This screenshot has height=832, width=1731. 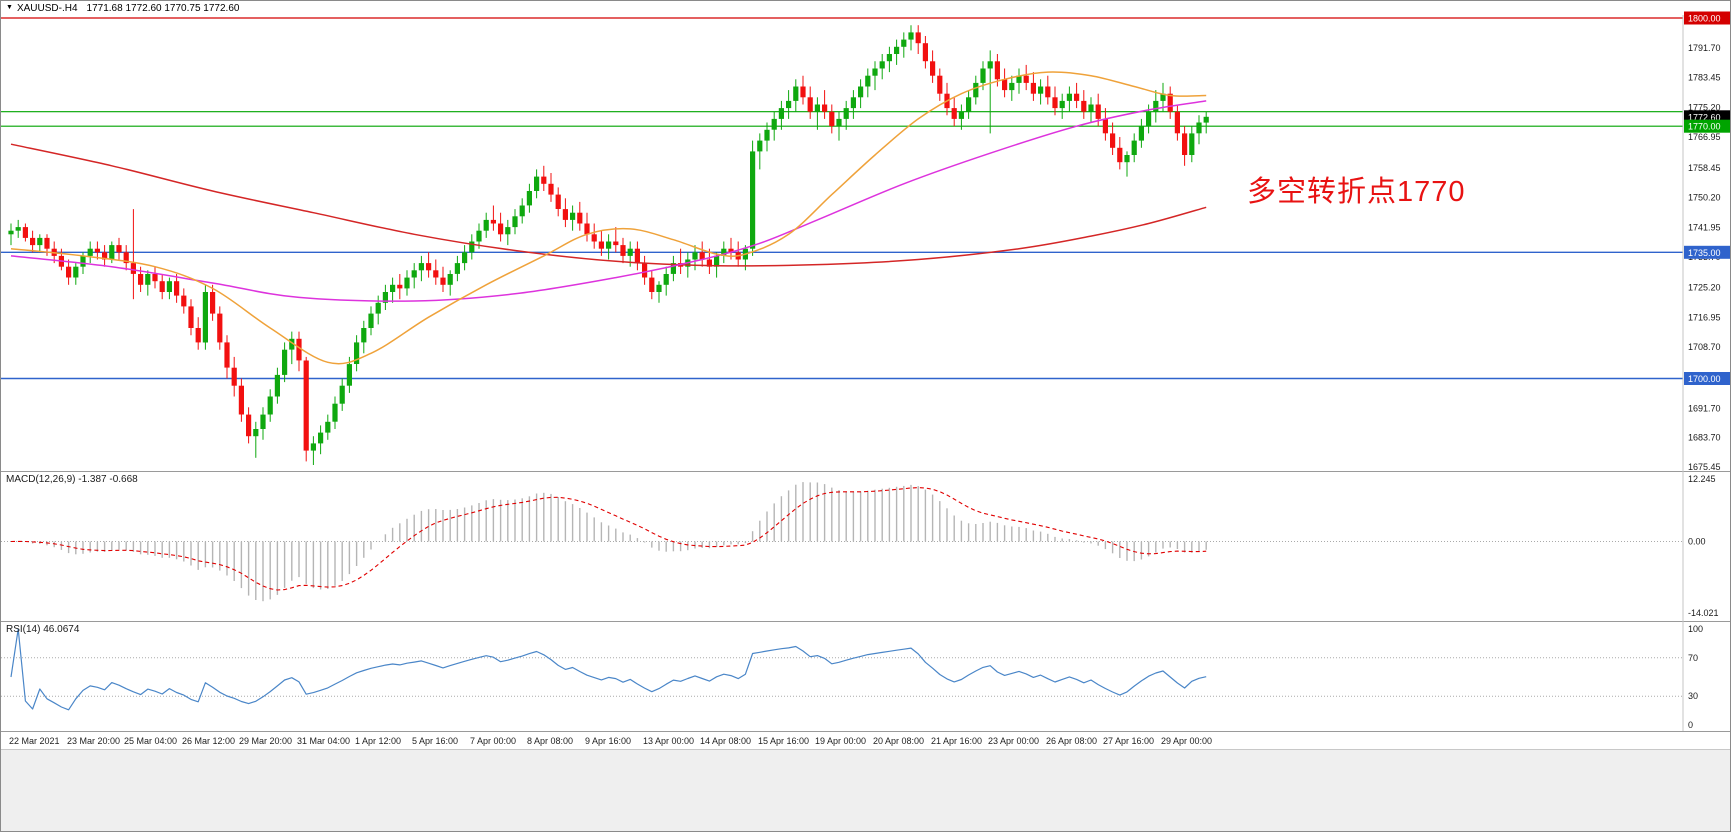 I want to click on rsi-panel: 100 70 30 0, so click(x=866, y=676).